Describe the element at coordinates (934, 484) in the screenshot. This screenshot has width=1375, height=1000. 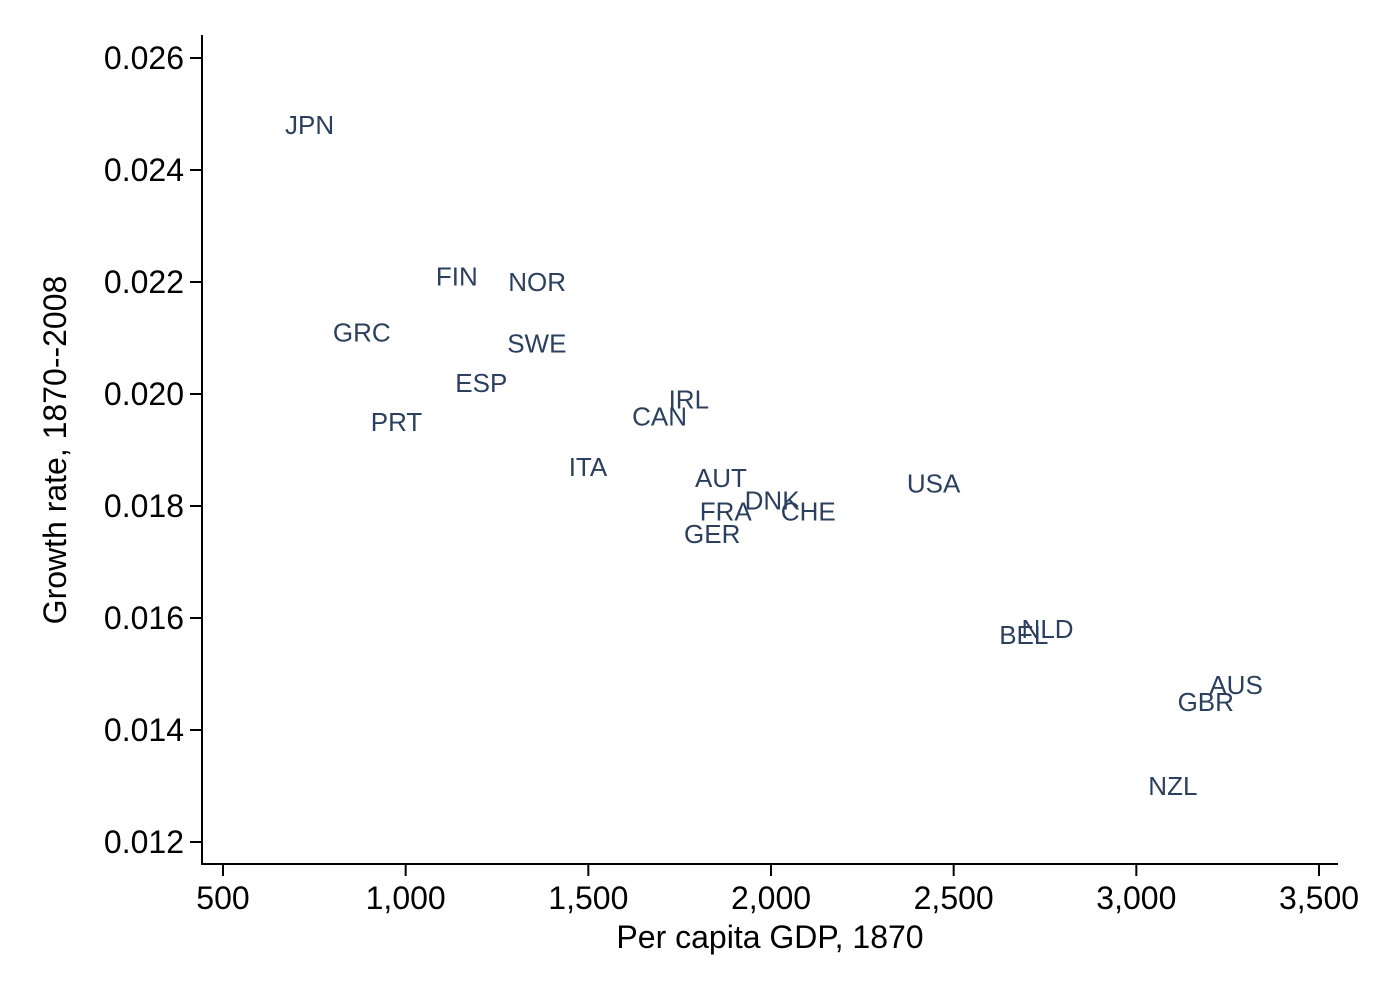
I see `point-label-usa: USA` at that location.